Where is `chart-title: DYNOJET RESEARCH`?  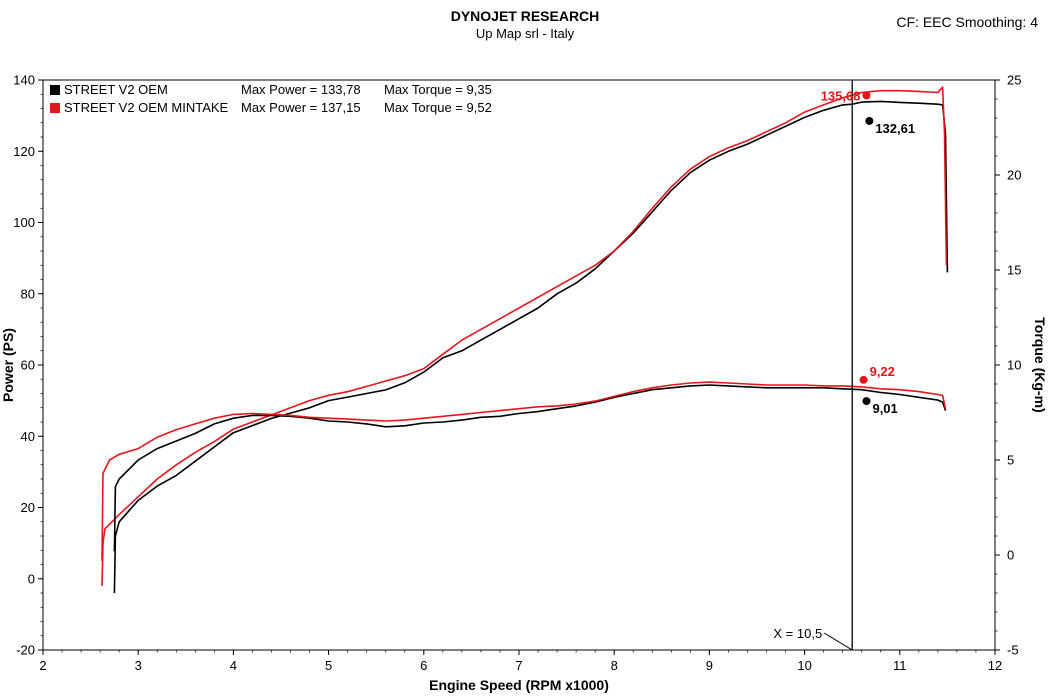
chart-title: DYNOJET RESEARCH is located at coordinates (525, 16).